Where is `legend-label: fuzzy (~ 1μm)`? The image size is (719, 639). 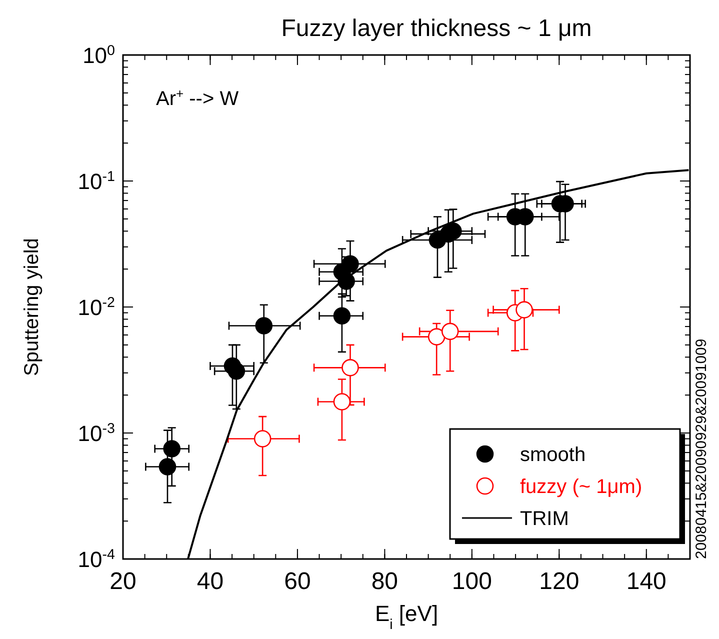
legend-label: fuzzy (~ 1μm) is located at coordinates (581, 487).